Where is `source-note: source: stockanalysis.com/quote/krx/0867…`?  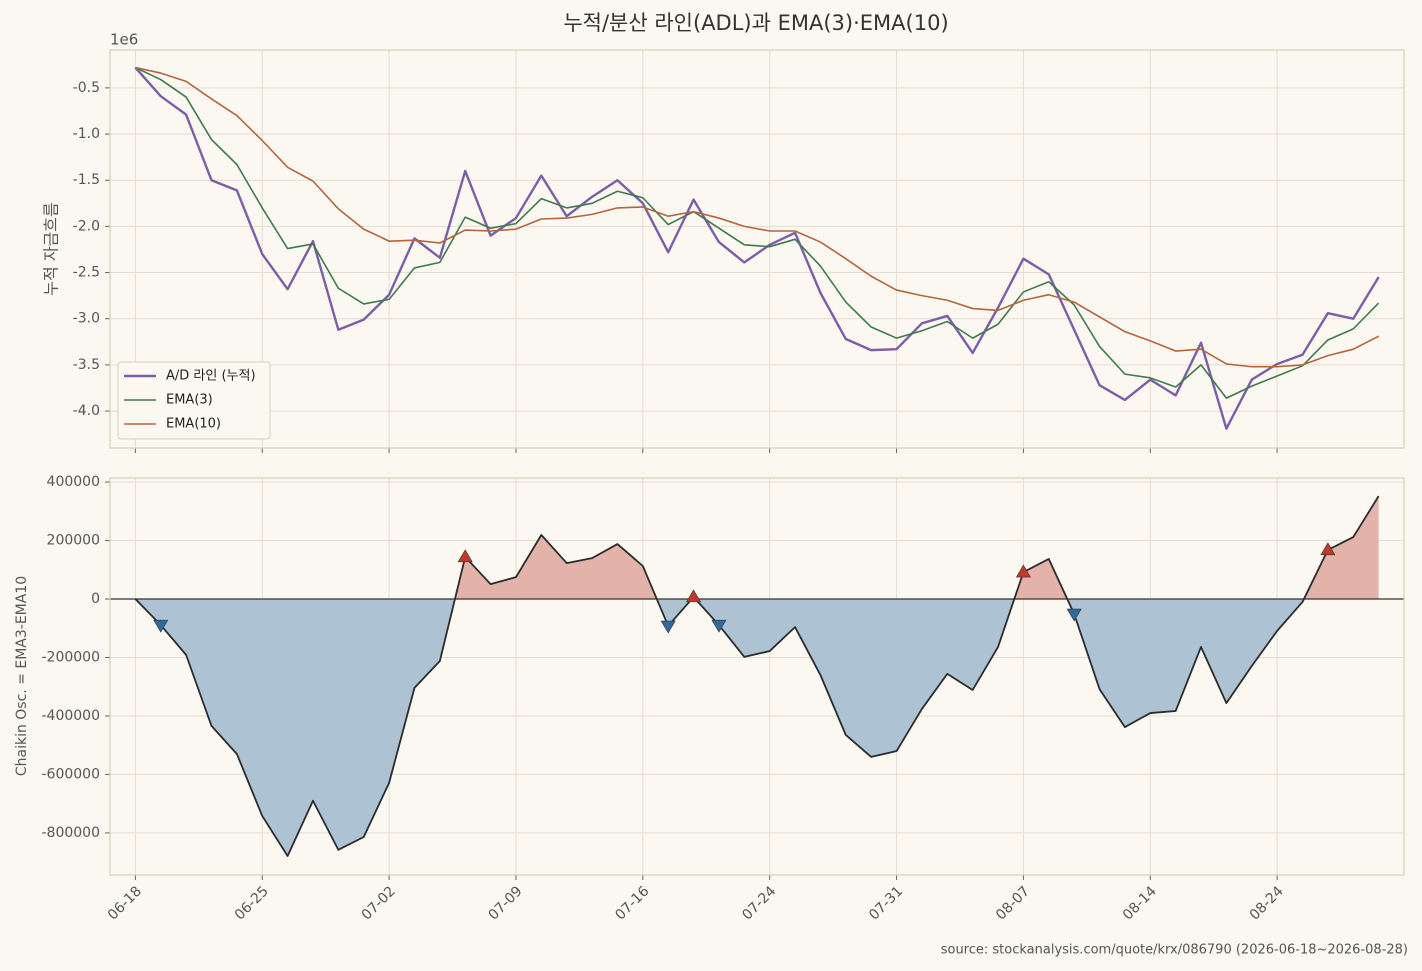
source-note: source: stockanalysis.com/quote/krx/0867… is located at coordinates (1174, 950).